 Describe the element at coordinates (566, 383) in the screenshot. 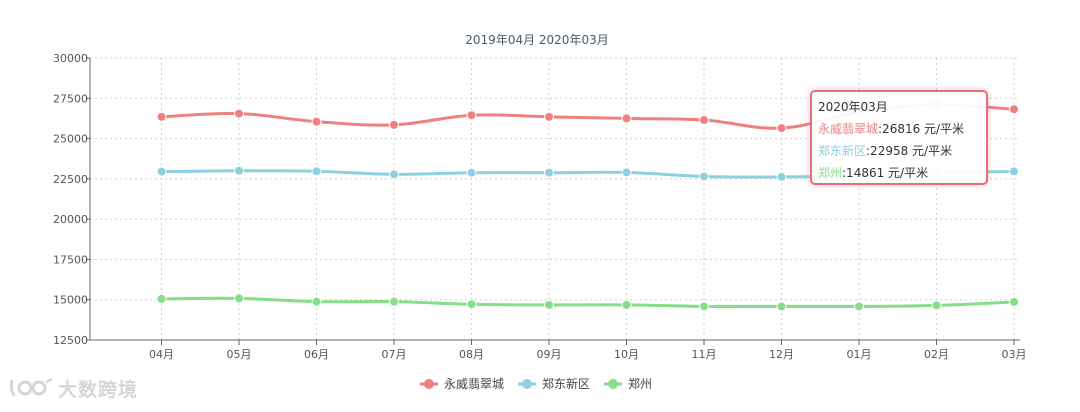

I see `legend-label: 郑东新区` at that location.